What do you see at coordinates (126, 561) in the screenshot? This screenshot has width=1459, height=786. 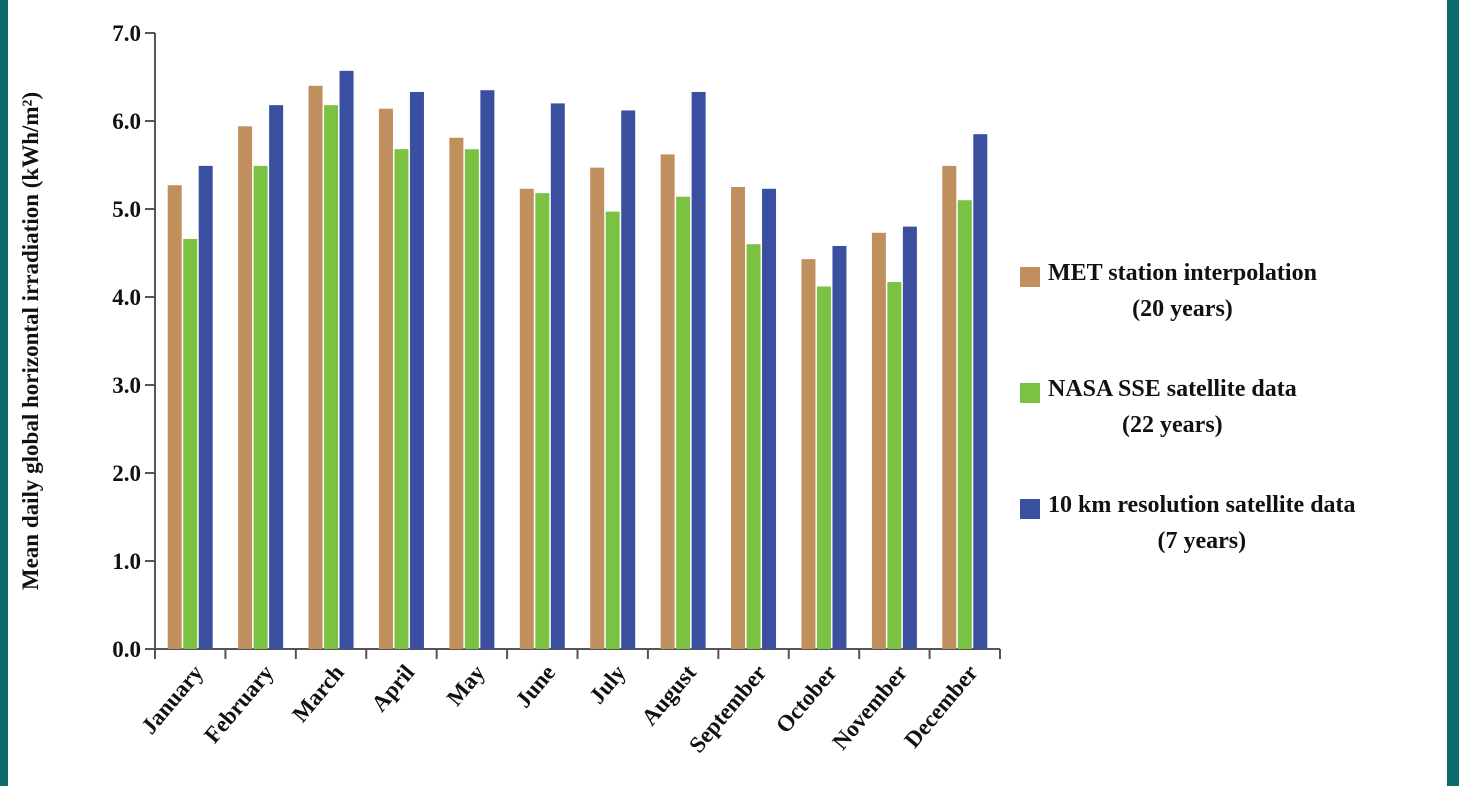 I see `y-tick-label: 1.0` at bounding box center [126, 561].